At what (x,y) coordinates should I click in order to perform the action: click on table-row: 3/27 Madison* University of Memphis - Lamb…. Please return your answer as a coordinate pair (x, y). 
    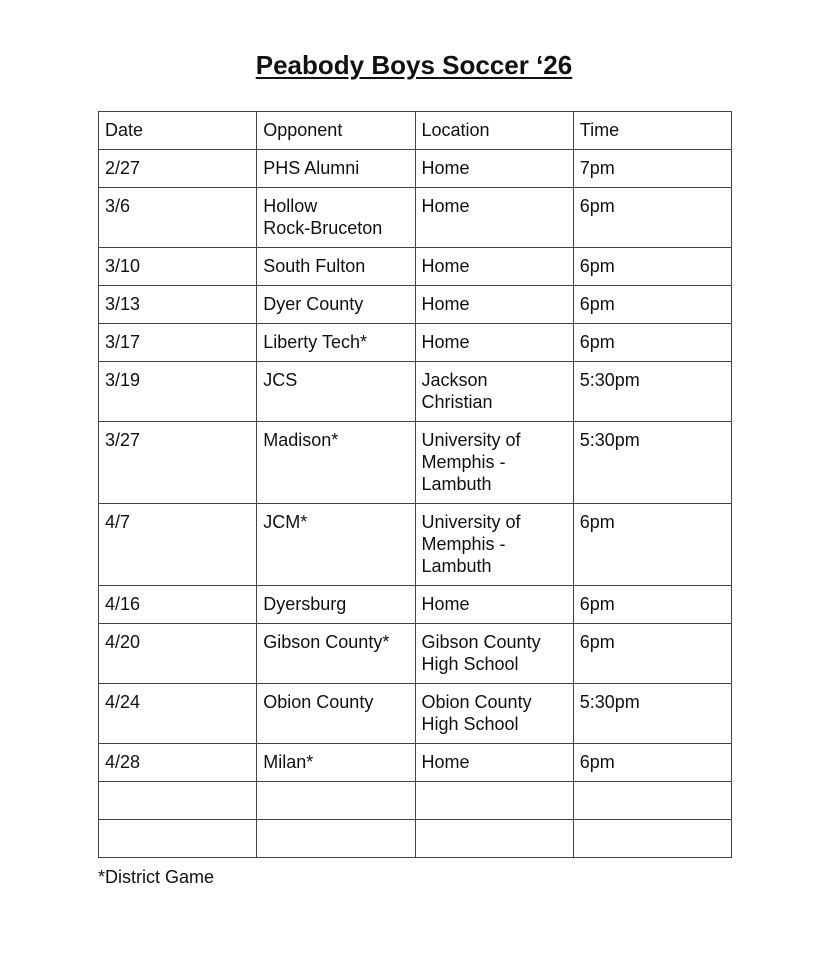
    Looking at the image, I should click on (415, 462).